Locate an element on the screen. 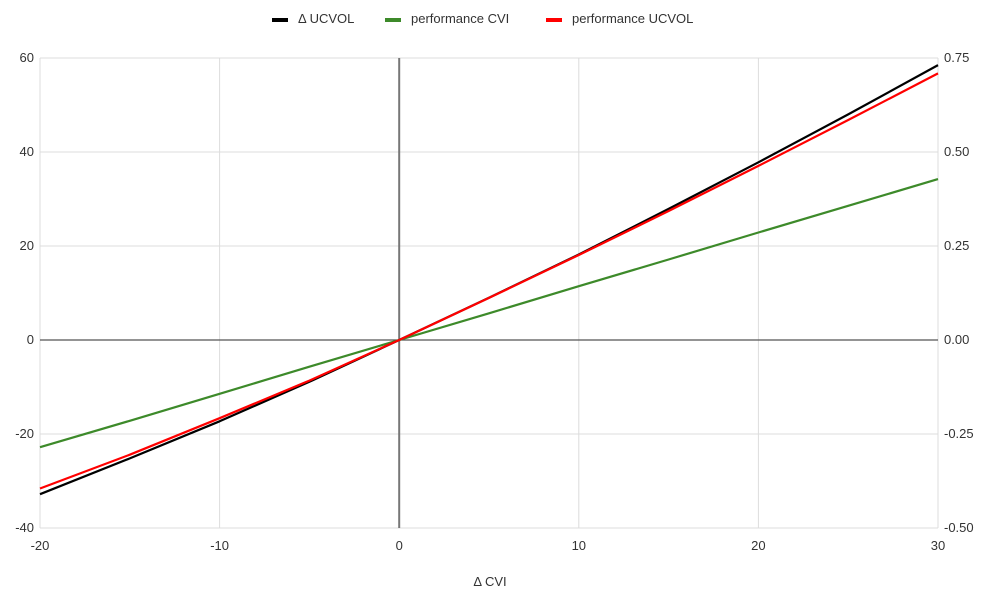  left-y-axis-ticks: -40 -20 0 20 40 60 is located at coordinates (24, 292).